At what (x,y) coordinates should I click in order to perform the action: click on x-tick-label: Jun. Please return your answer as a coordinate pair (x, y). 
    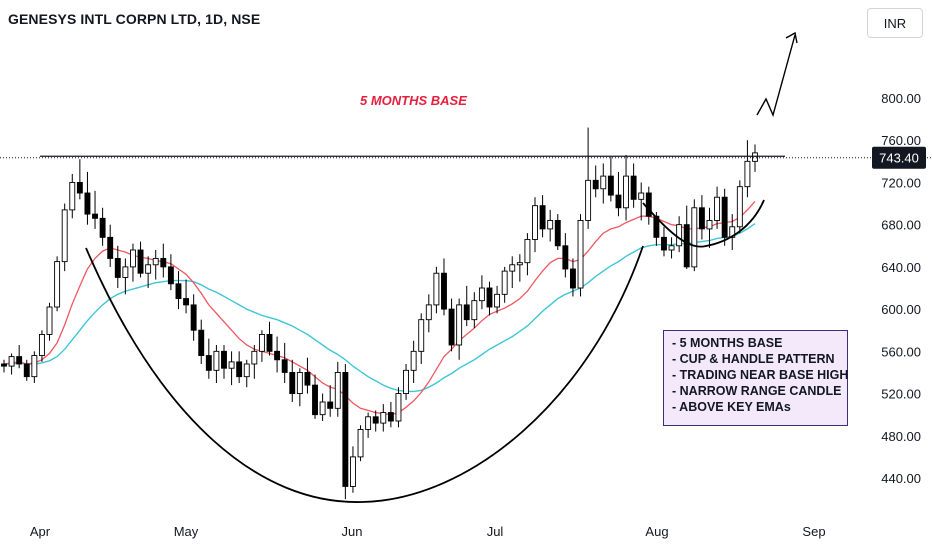
    Looking at the image, I should click on (352, 531).